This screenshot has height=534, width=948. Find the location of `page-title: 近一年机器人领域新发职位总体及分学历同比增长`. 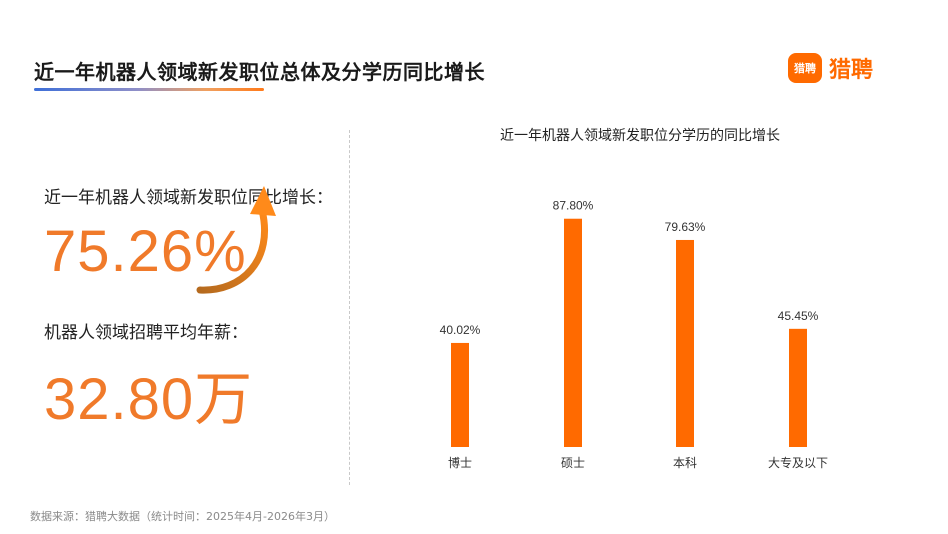

page-title: 近一年机器人领域新发职位总体及分学历同比增长 is located at coordinates (259, 72).